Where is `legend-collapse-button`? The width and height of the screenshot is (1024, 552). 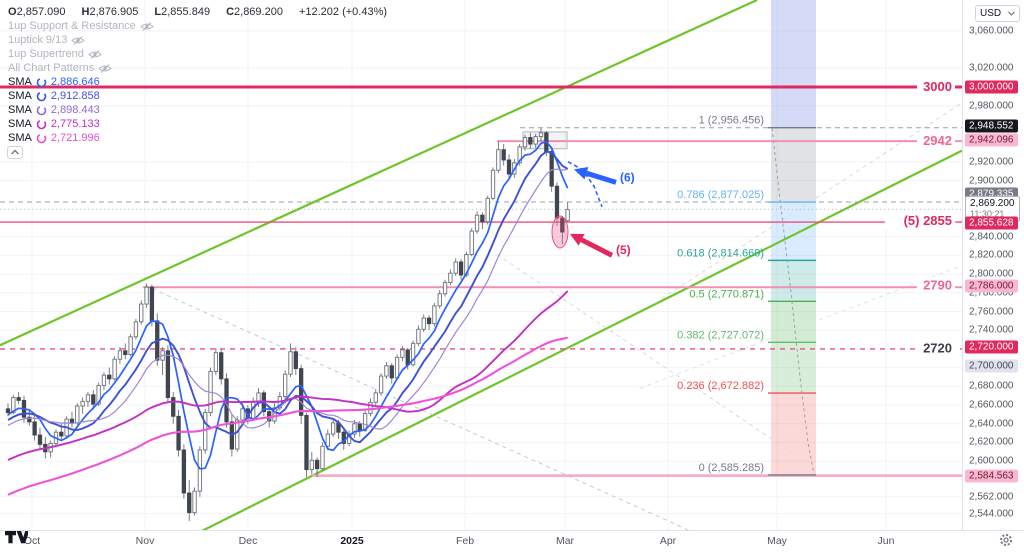 legend-collapse-button is located at coordinates (15, 152).